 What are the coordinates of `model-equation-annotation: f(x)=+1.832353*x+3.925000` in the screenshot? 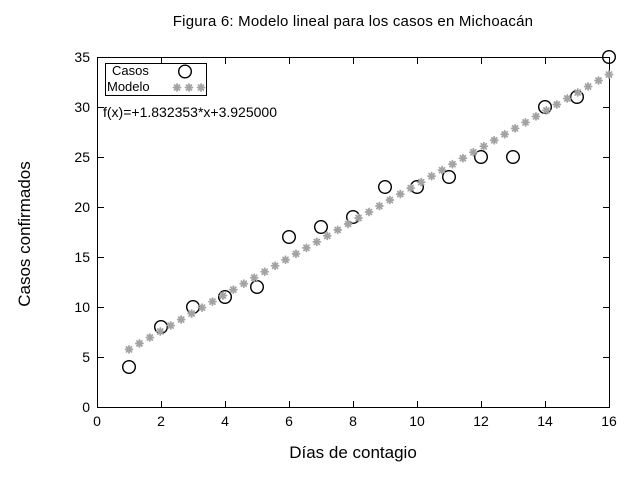 It's located at (190, 112).